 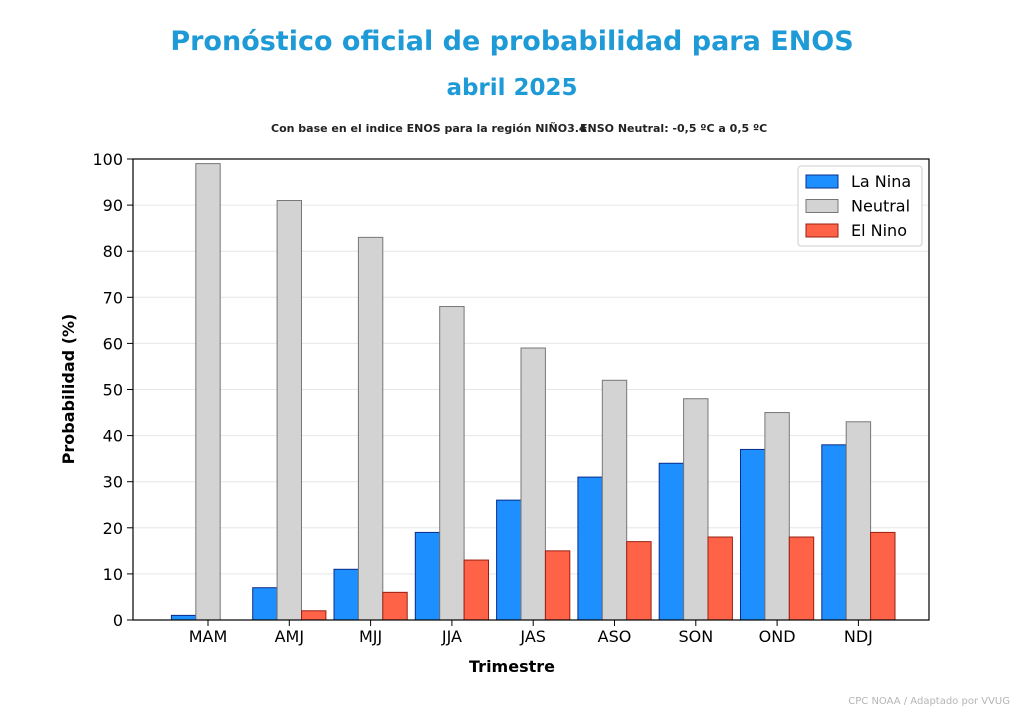 What do you see at coordinates (614, 500) in the screenshot?
I see `bar-neutral-aso` at bounding box center [614, 500].